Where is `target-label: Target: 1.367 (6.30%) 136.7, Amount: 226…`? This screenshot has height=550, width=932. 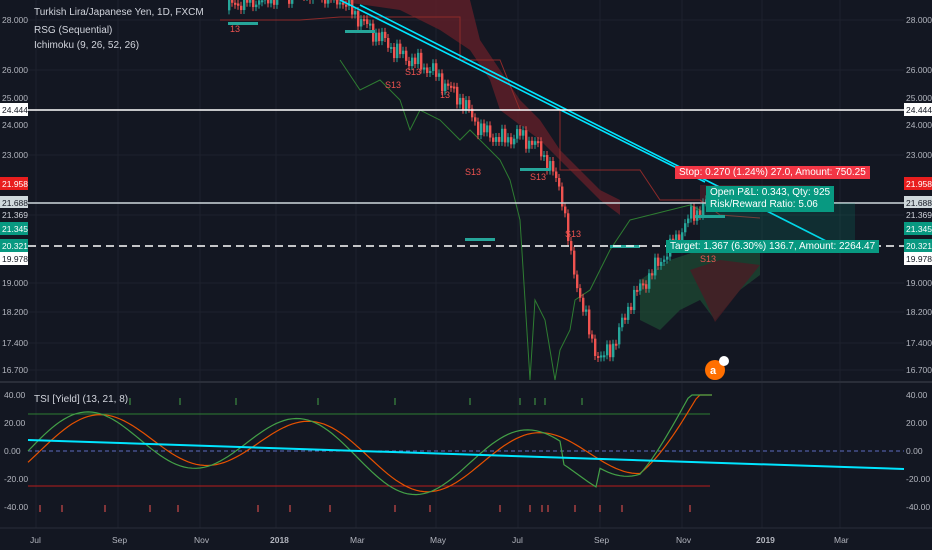 target-label: Target: 1.367 (6.30%) 136.7, Amount: 226… is located at coordinates (773, 246).